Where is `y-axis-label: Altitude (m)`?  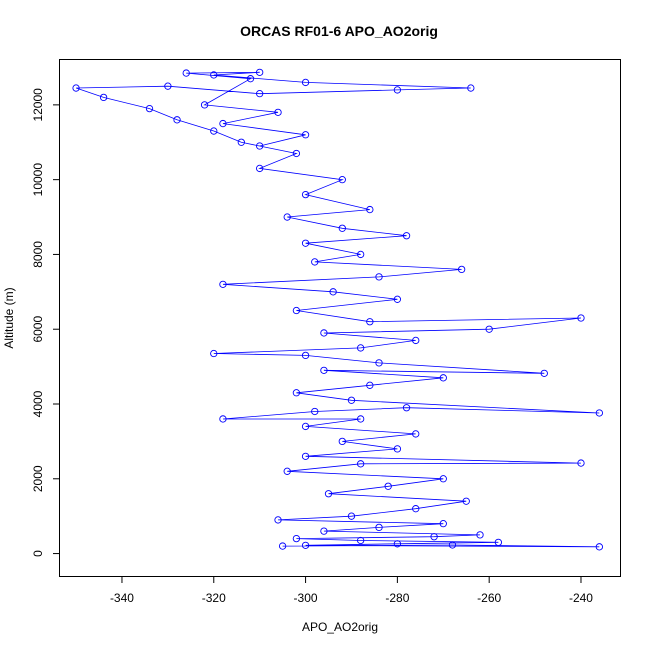
y-axis-label: Altitude (m) is located at coordinates (9, 317).